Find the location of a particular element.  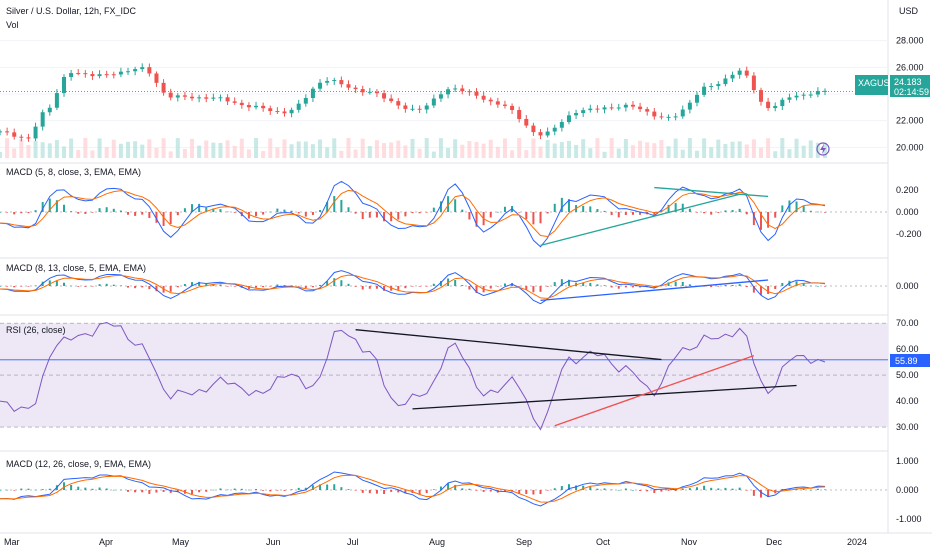

macd_5_8-signal-line is located at coordinates (413, 213).